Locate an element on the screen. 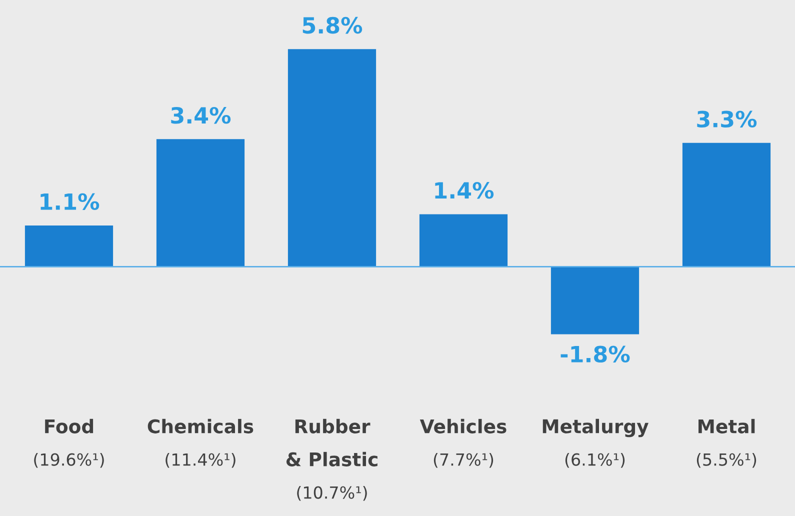 This screenshot has height=516, width=795. data-label: -1.8% is located at coordinates (595, 354).